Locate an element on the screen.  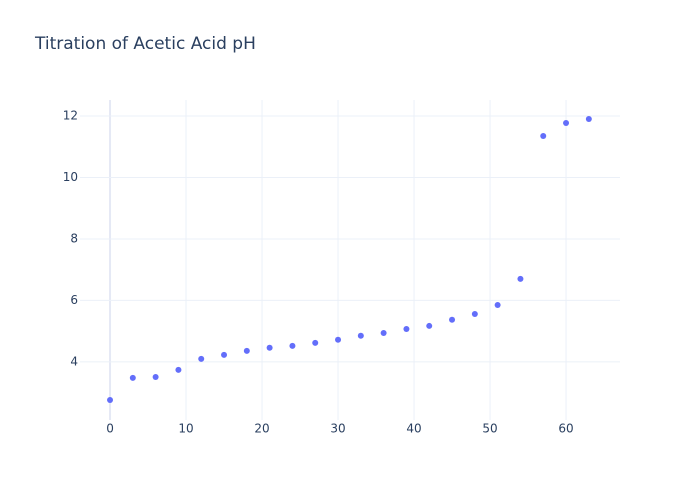
y-tick-label: 10 is located at coordinates (70, 177).